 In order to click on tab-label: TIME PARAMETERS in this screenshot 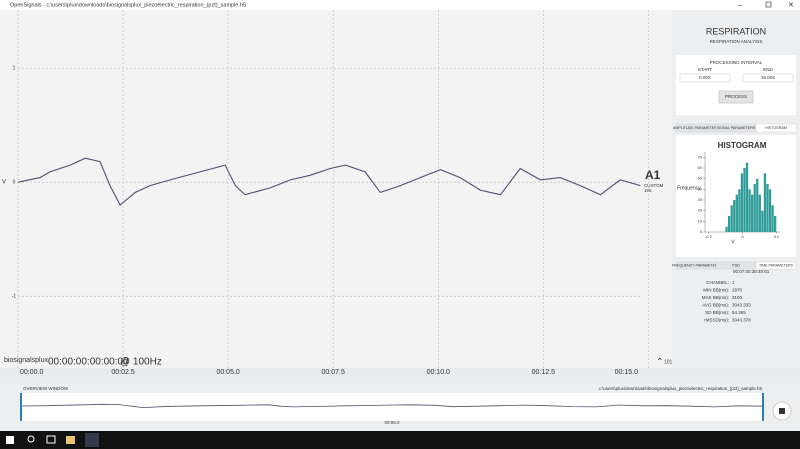, I will do `click(776, 265)`.